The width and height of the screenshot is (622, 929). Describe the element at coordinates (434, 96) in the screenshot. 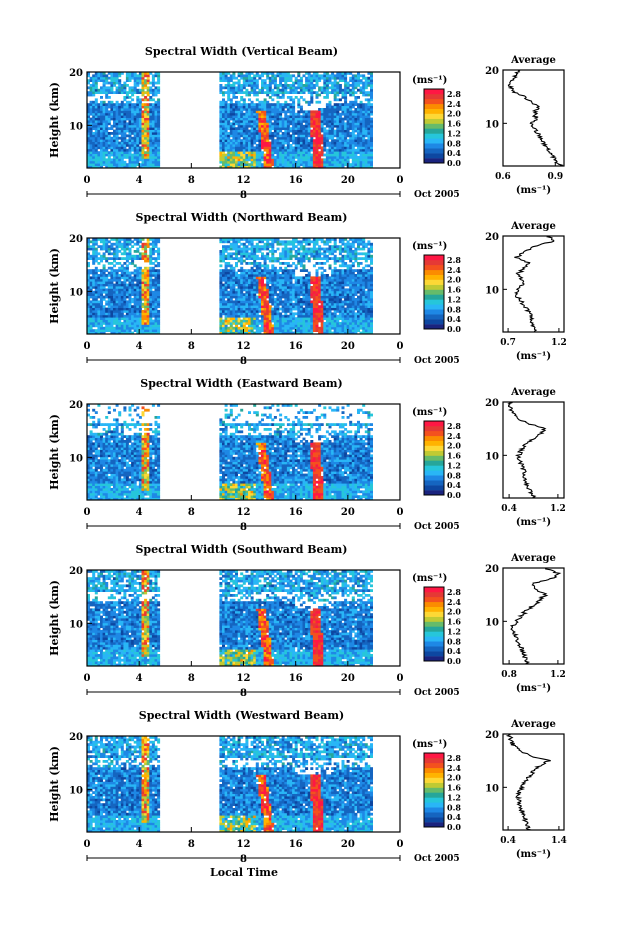

I see `colorbar-swatch` at that location.